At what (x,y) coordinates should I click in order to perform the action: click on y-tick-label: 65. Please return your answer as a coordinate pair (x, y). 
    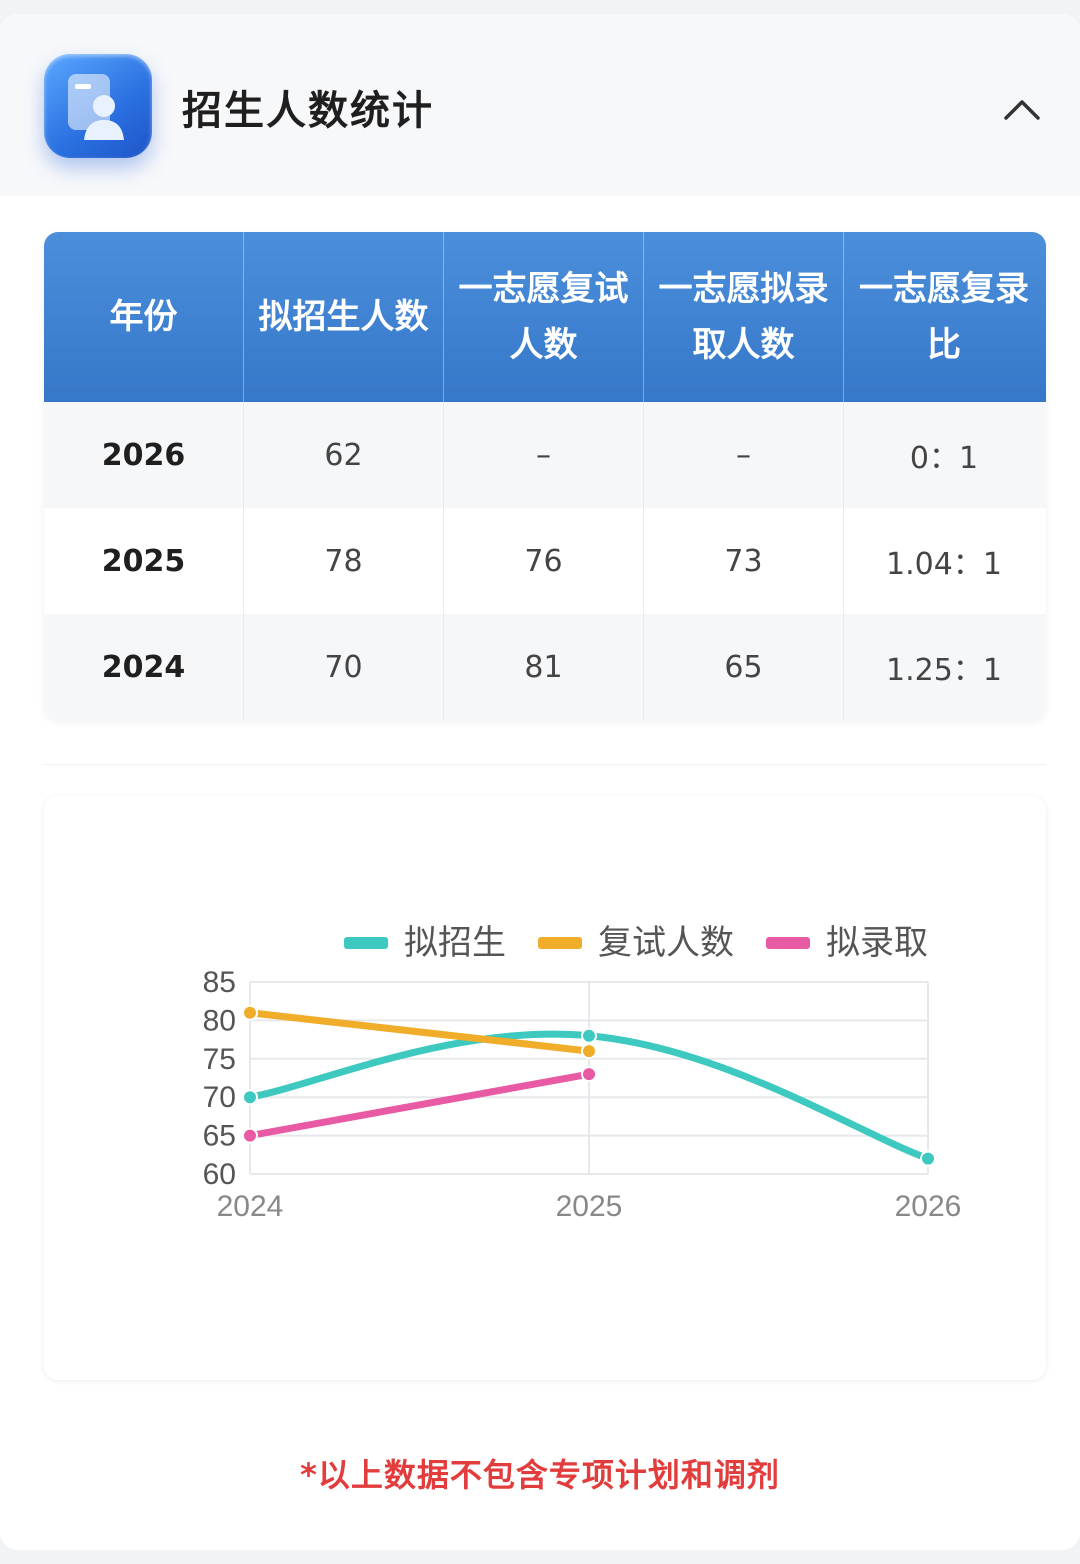
    Looking at the image, I should click on (219, 1136).